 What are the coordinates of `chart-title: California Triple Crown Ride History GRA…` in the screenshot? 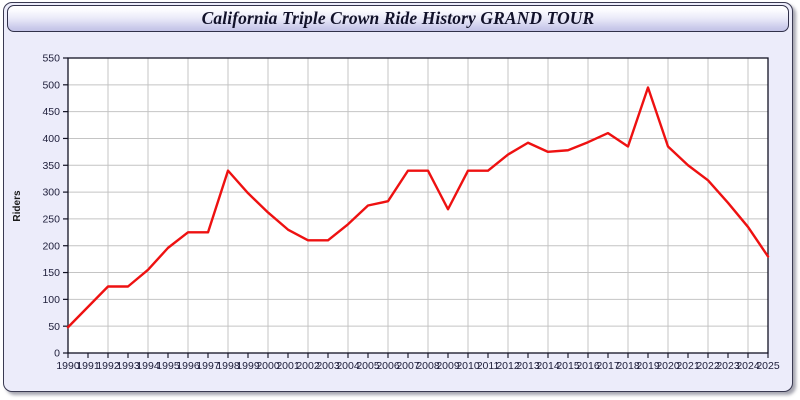 It's located at (398, 18).